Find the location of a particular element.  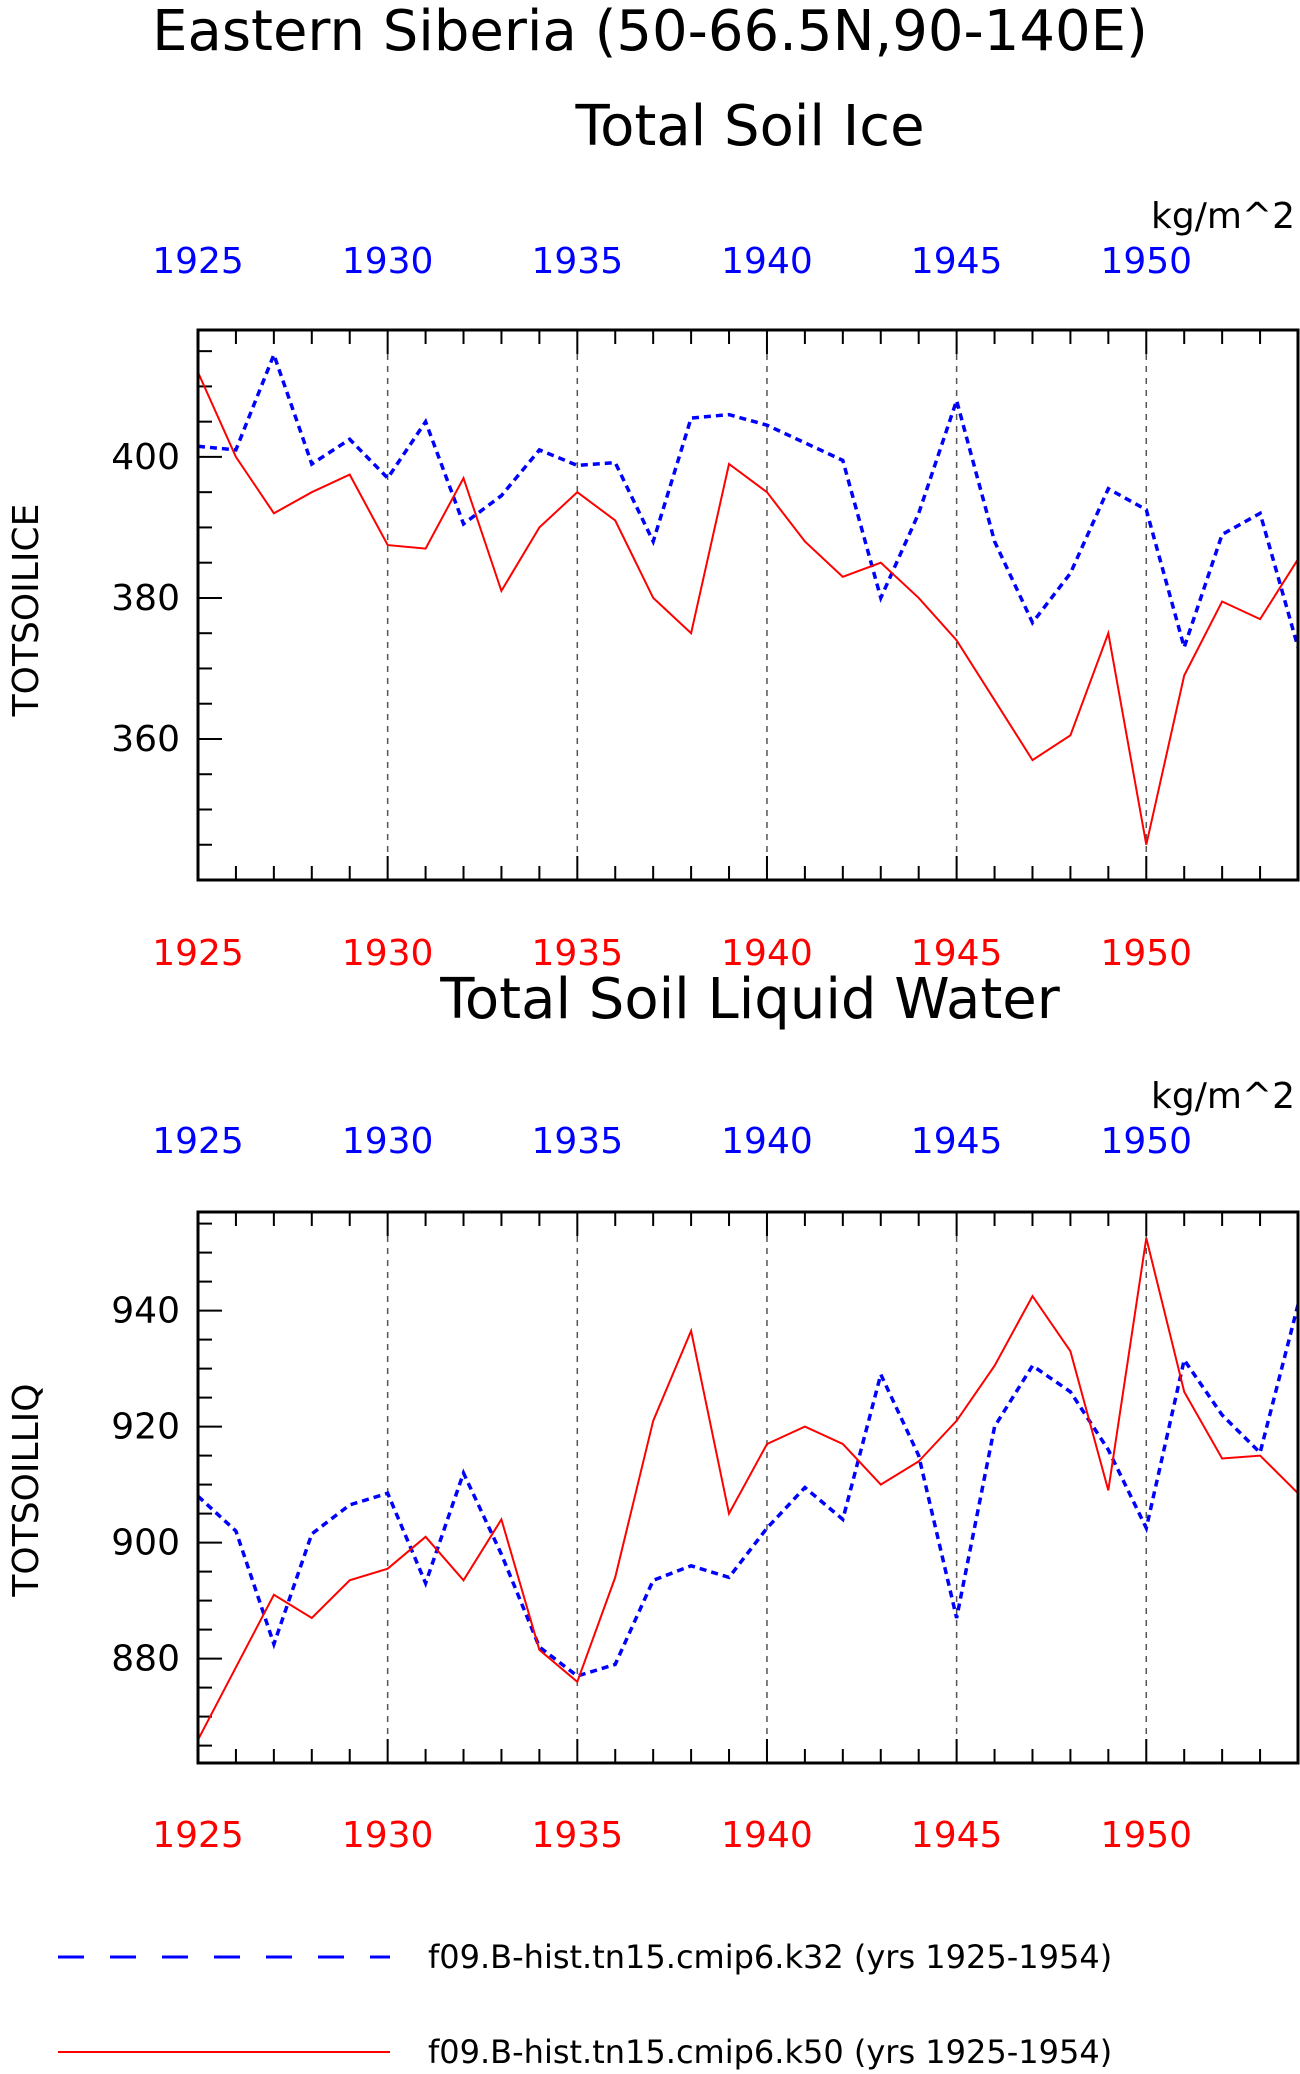

series-k32-line is located at coordinates (748, 501).